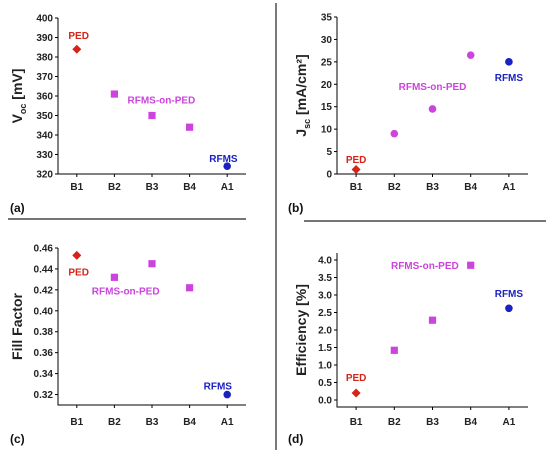  Describe the element at coordinates (17, 208) in the screenshot. I see `panel-label: (a)` at that location.